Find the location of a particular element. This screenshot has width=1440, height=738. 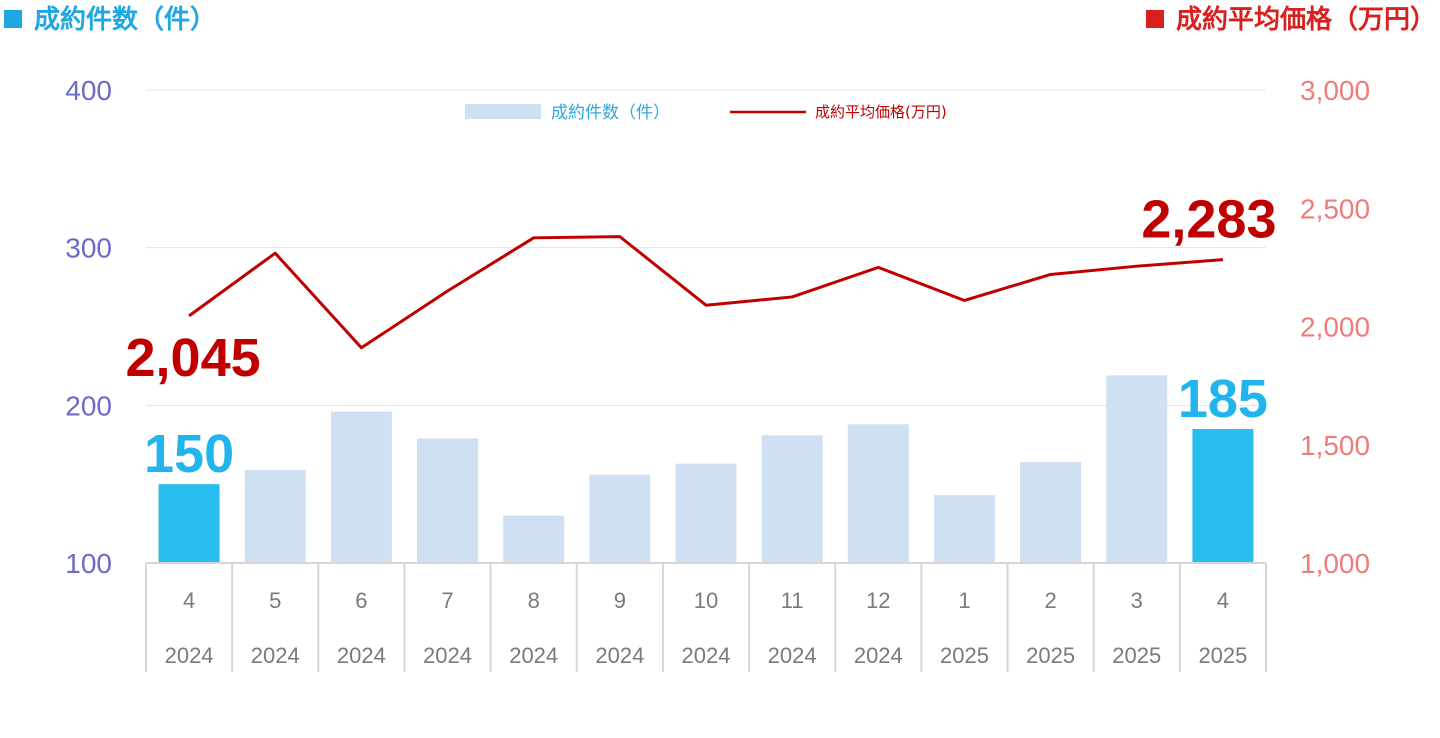

category-month-label: 12 is located at coordinates (878, 600).